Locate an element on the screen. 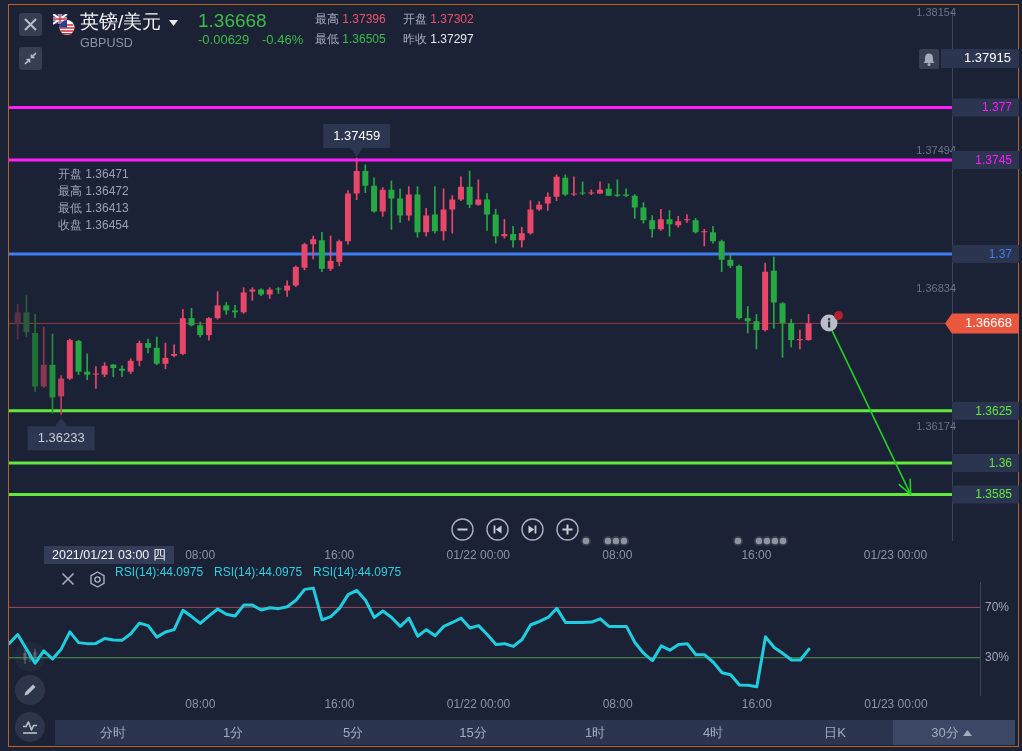 Image resolution: width=1022 pixels, height=751 pixels. y-tick-label: 30% is located at coordinates (997, 657).